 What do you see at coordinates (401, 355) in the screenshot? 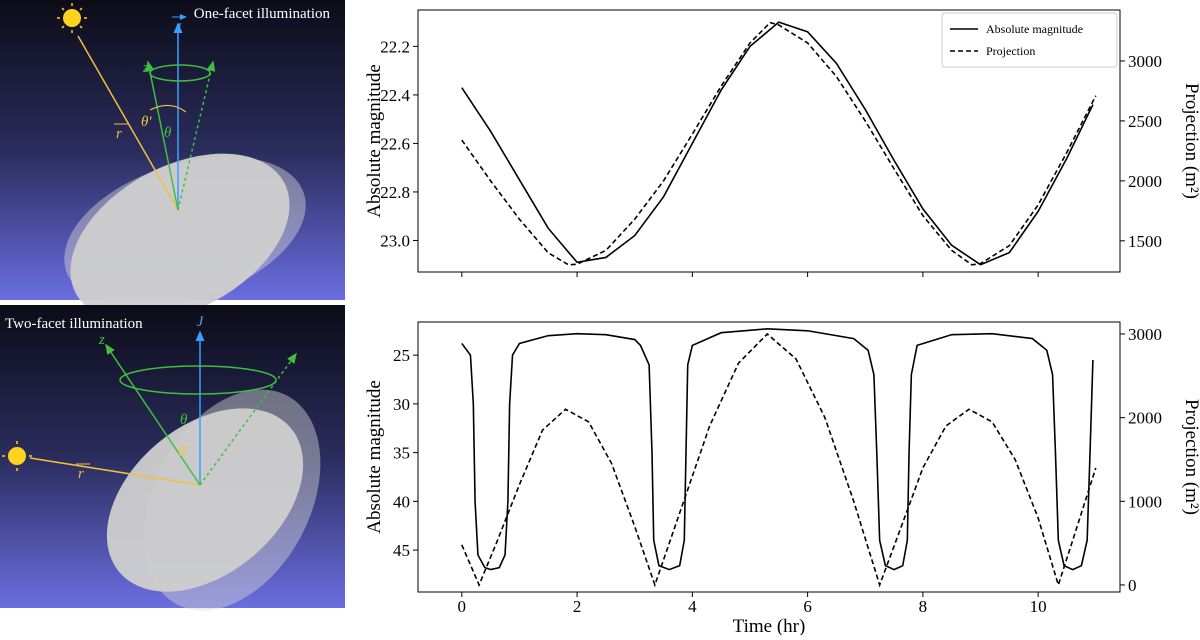
I see `y-tick-label: 25` at bounding box center [401, 355].